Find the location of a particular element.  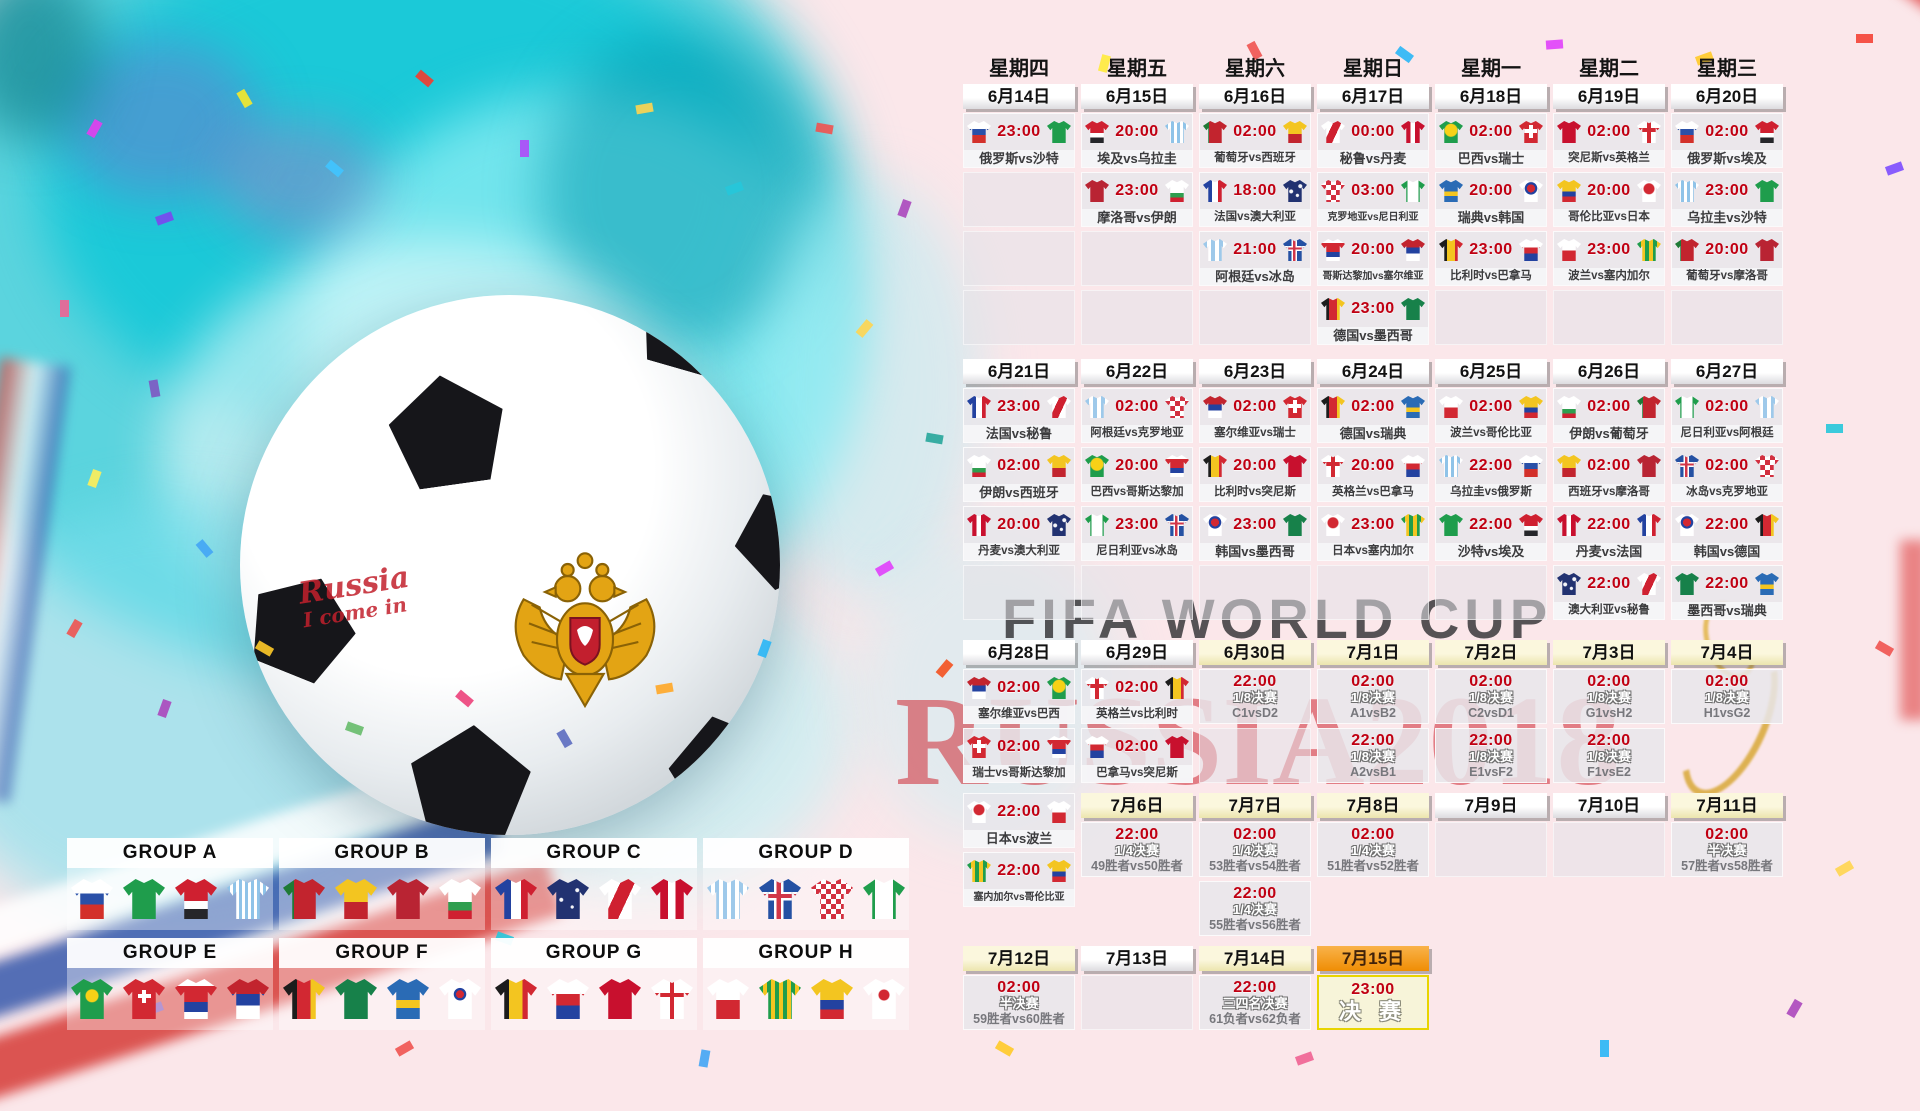

match-row: 23:00 is located at coordinates (1137, 191).